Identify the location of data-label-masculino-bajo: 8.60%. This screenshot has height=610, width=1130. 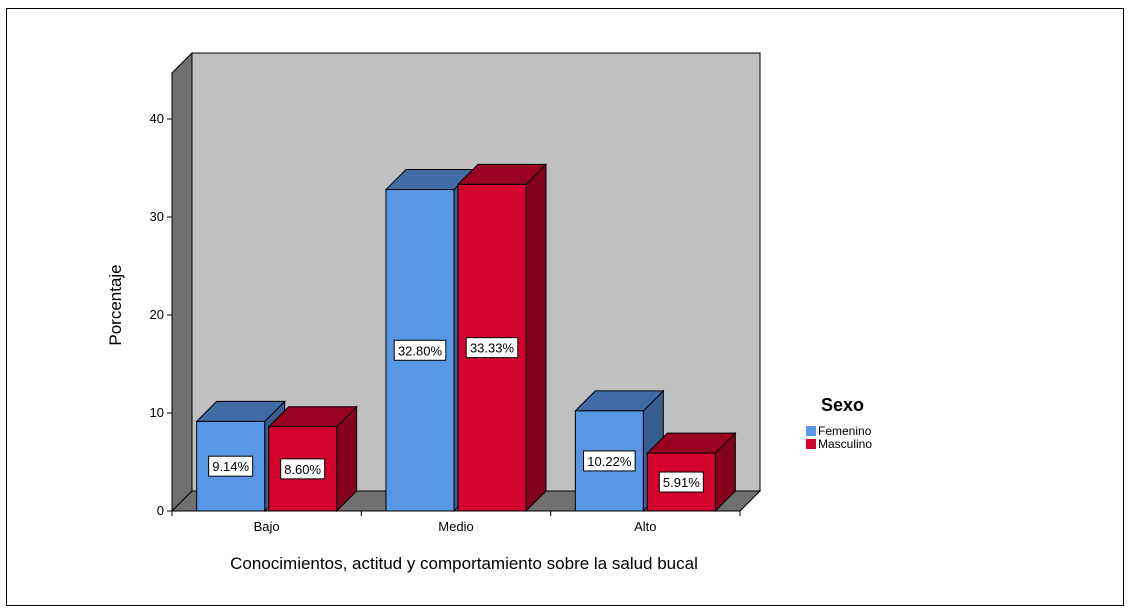
(303, 469).